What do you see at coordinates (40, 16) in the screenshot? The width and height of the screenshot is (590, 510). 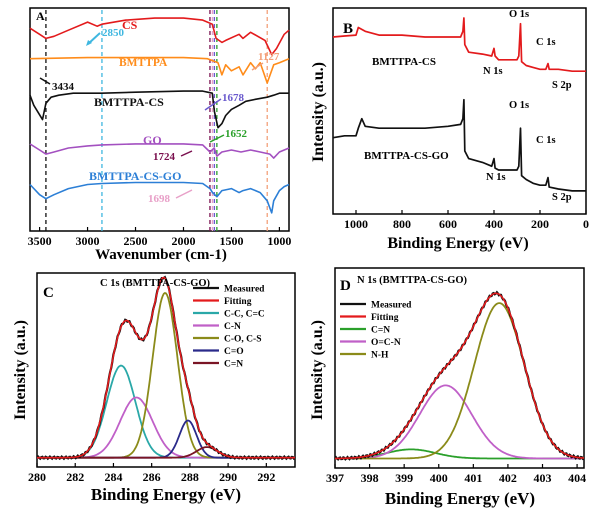 I see `panel-a-letter: A` at bounding box center [40, 16].